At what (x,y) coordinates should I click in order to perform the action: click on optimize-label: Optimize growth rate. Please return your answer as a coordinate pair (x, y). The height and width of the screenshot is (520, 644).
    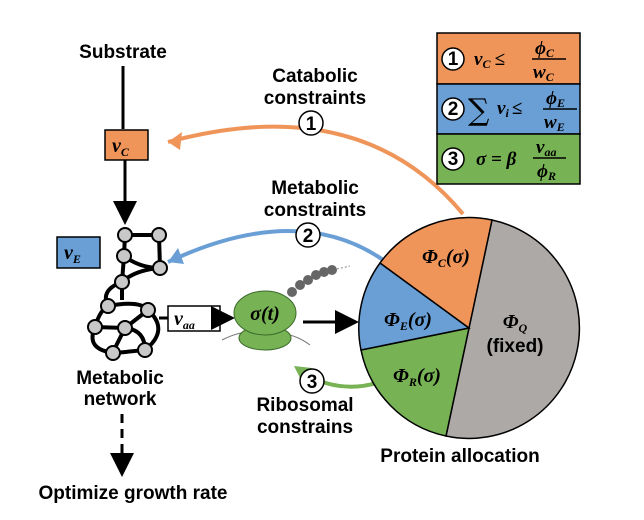
    Looking at the image, I should click on (133, 493).